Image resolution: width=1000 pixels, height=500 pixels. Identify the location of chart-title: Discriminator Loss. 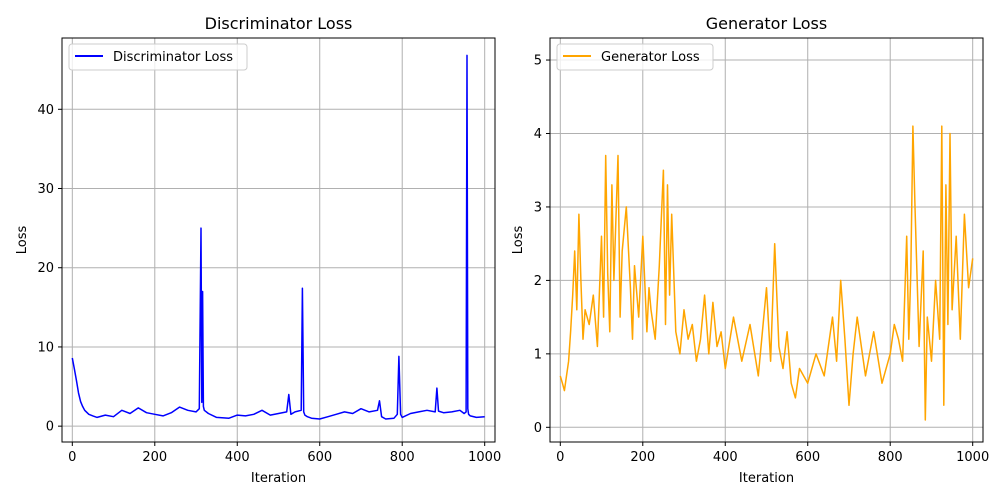
(279, 23).